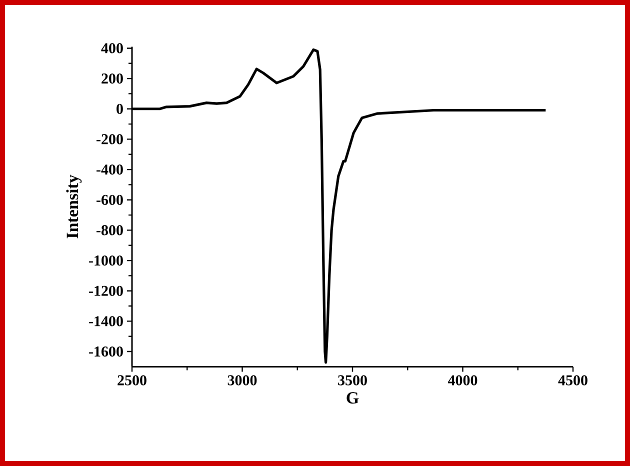 The height and width of the screenshot is (466, 630). What do you see at coordinates (109, 230) in the screenshot?
I see `y-tick-label: -800` at bounding box center [109, 230].